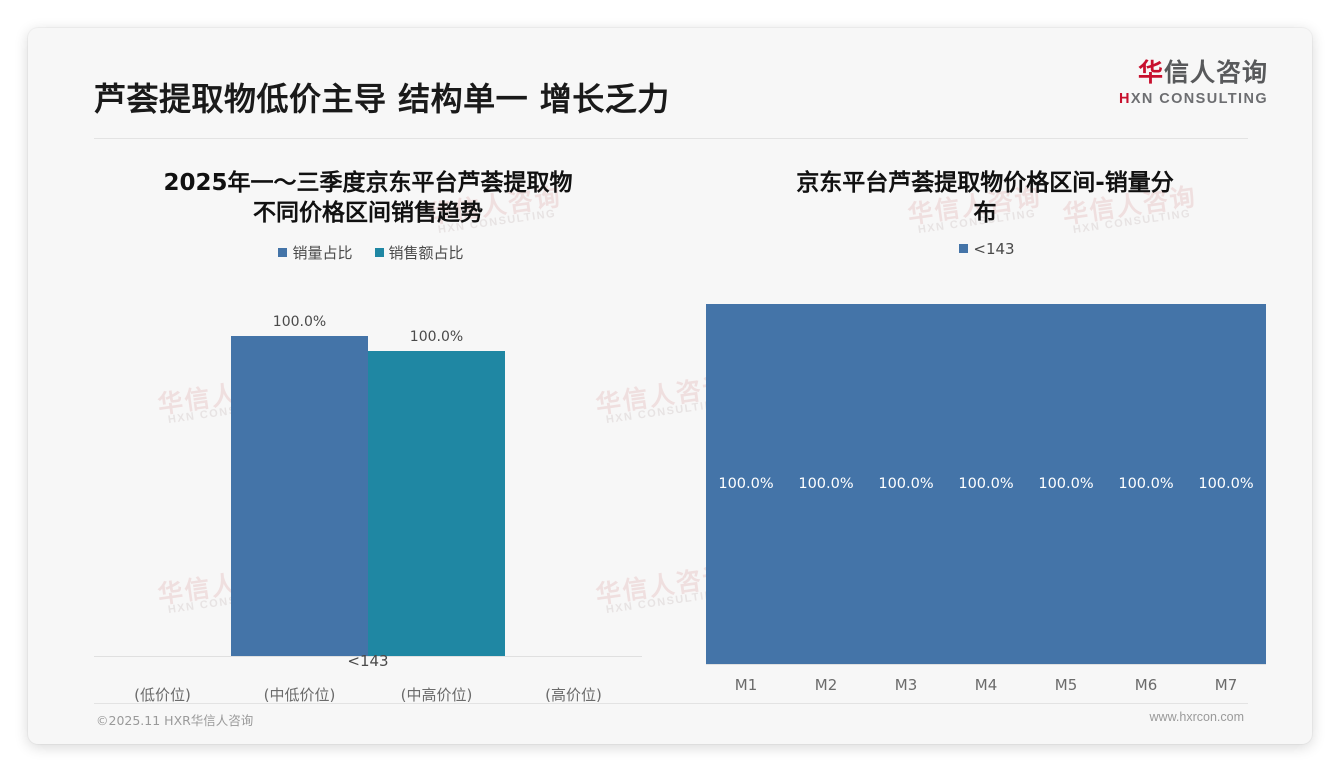 The image size is (1340, 780). Describe the element at coordinates (1215, 72) in the screenshot. I see `logo-cn-rest: 信人咨询` at that location.